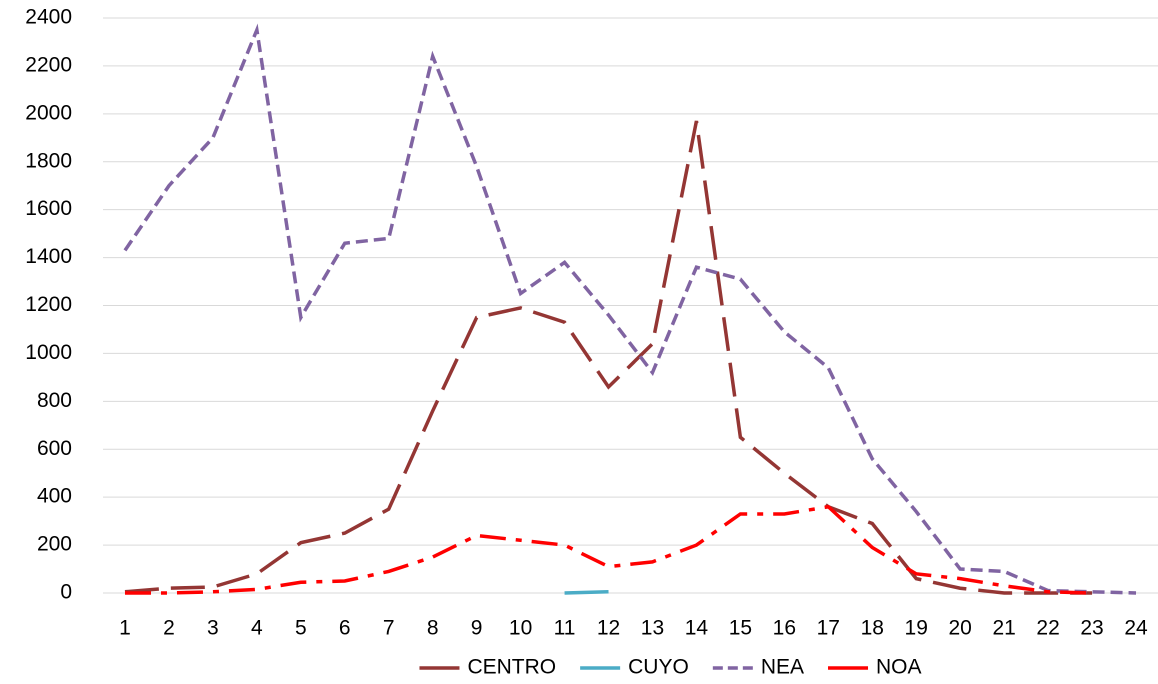 This screenshot has height=684, width=1158. What do you see at coordinates (872, 628) in the screenshot?
I see `x-tick-label: 18` at bounding box center [872, 628].